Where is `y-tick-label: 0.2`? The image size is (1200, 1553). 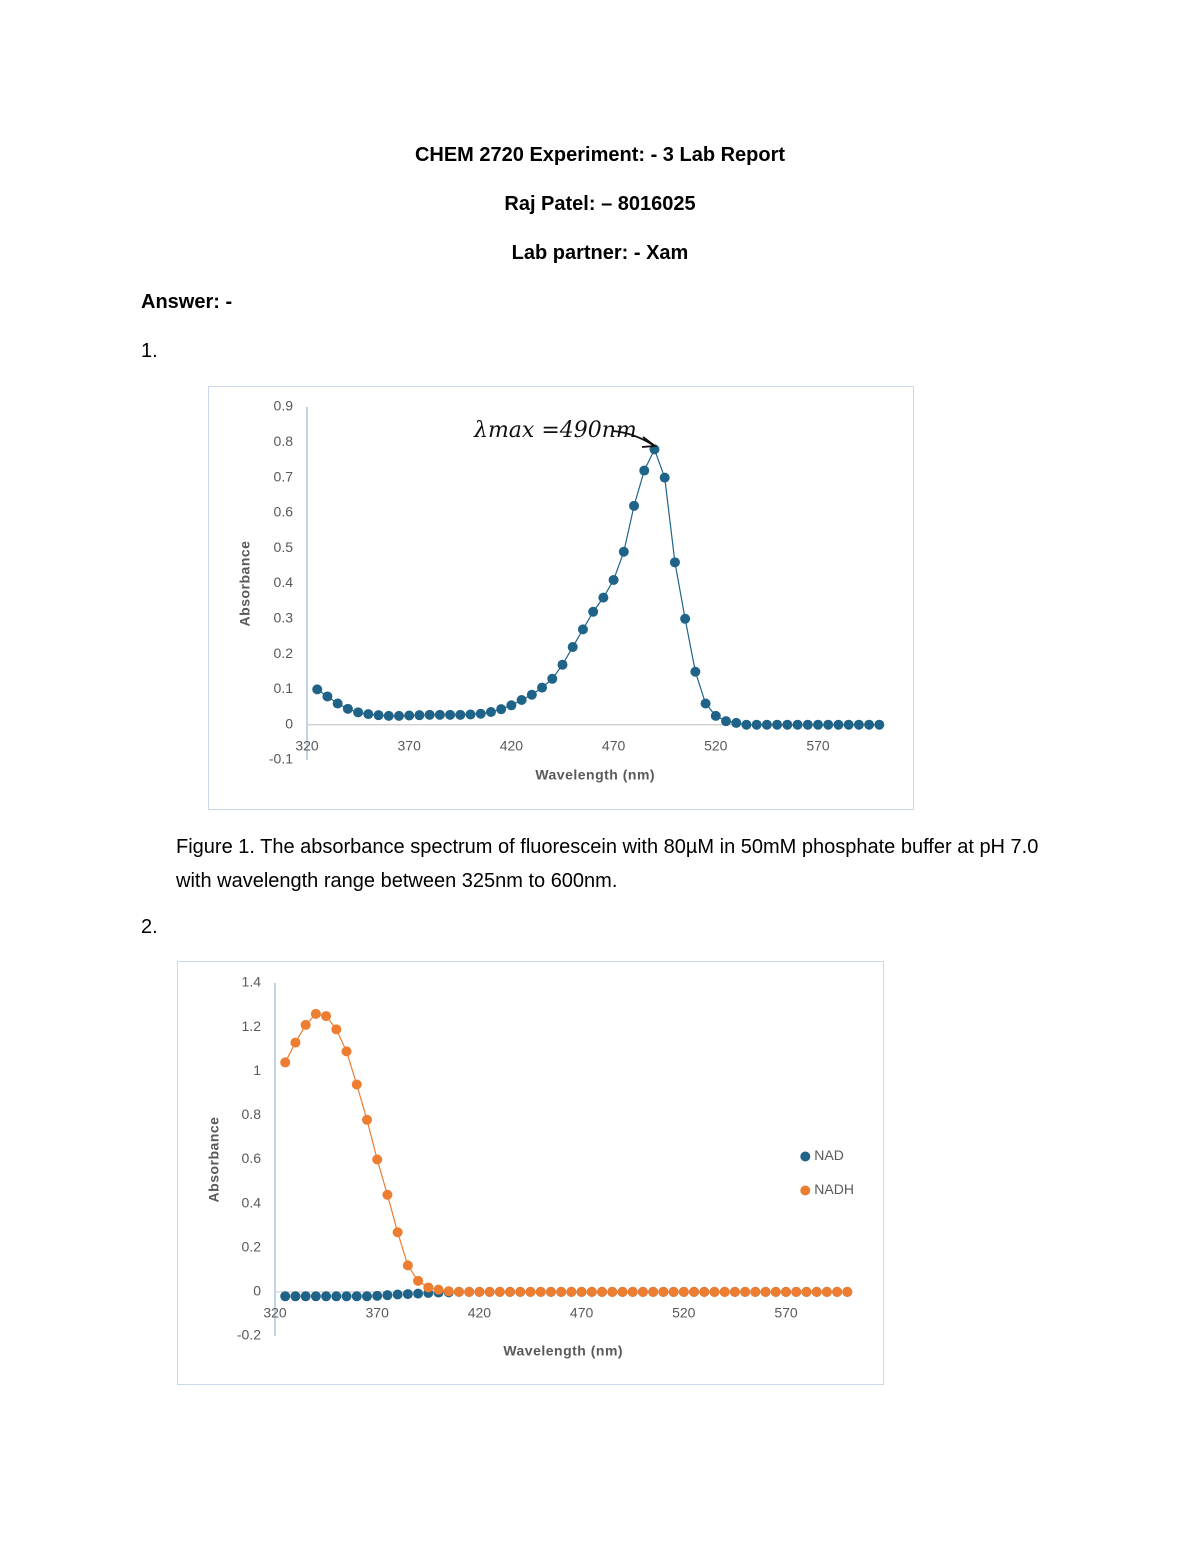 y-tick-label: 0.2 is located at coordinates (252, 1246).